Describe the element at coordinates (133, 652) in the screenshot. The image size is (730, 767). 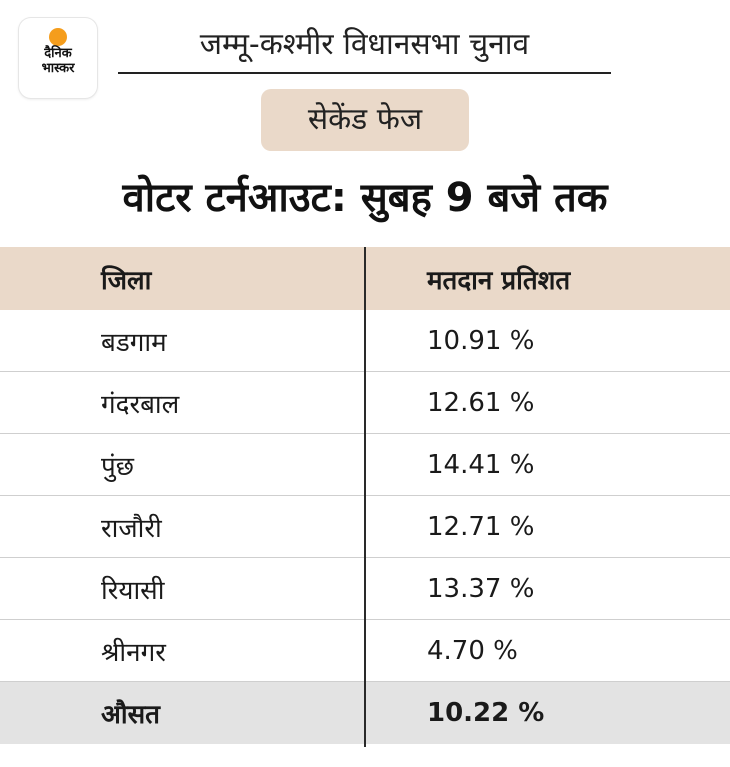
I see `district-cell: श्रीनगर` at that location.